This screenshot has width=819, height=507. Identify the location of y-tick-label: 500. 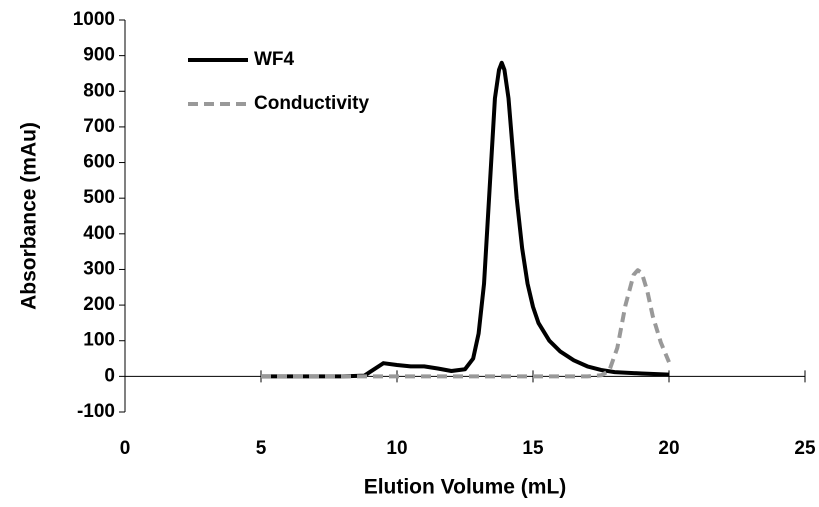
(99, 197).